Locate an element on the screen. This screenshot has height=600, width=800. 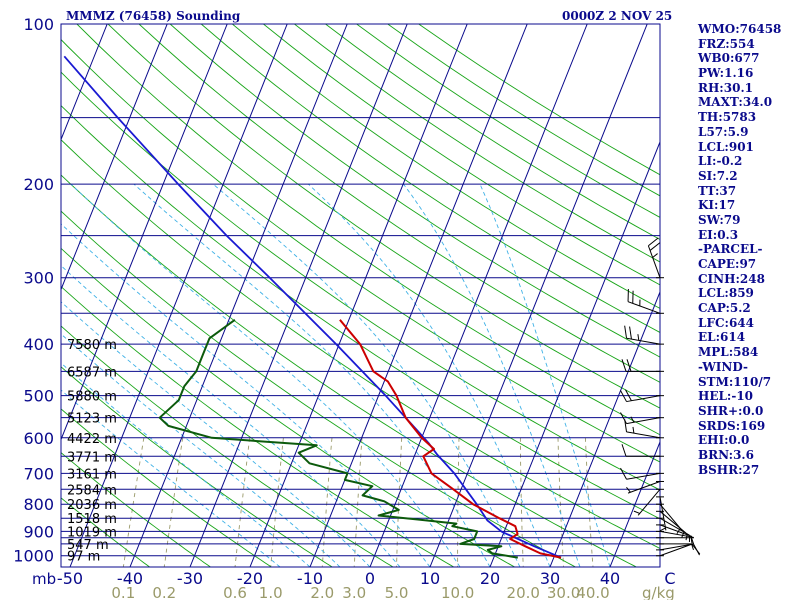
height-label: 7580 m is located at coordinates (92, 345).